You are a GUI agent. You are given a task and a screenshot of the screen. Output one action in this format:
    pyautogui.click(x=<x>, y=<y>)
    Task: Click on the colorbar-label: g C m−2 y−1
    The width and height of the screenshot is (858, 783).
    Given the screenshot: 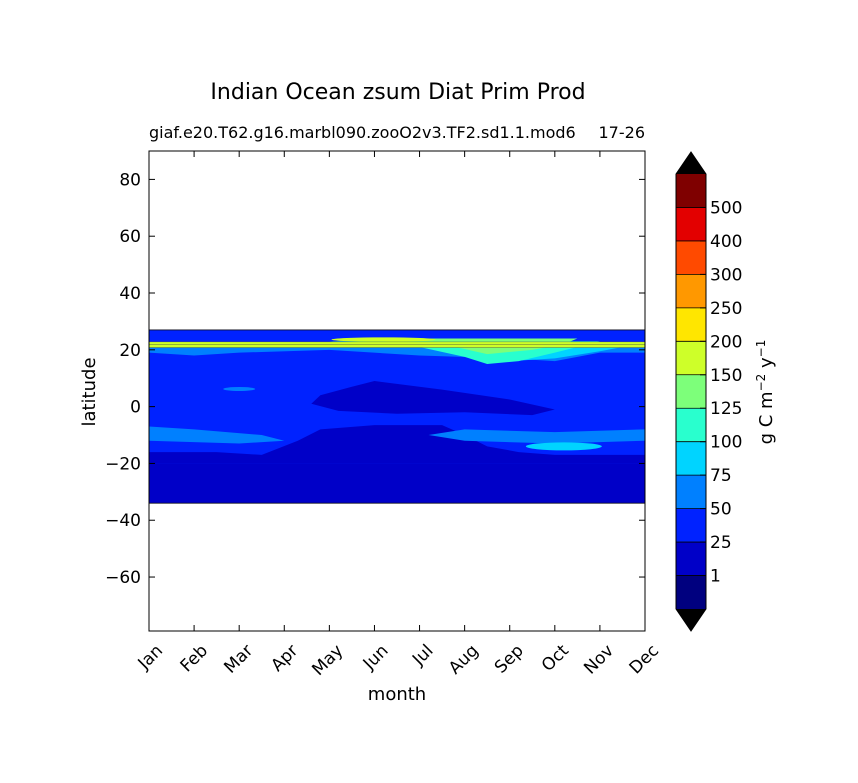 What is the action you would take?
    pyautogui.click(x=765, y=392)
    